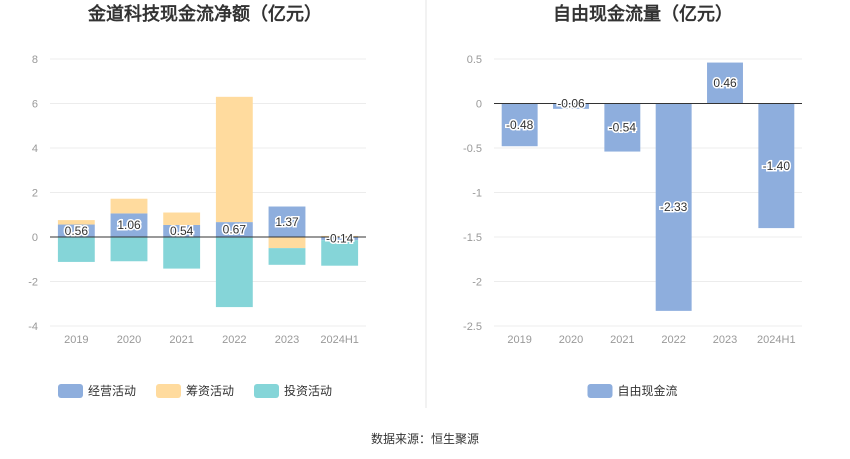 The height and width of the screenshot is (459, 850). I want to click on source-note: 数据来源：恒生聚源, so click(425, 438).